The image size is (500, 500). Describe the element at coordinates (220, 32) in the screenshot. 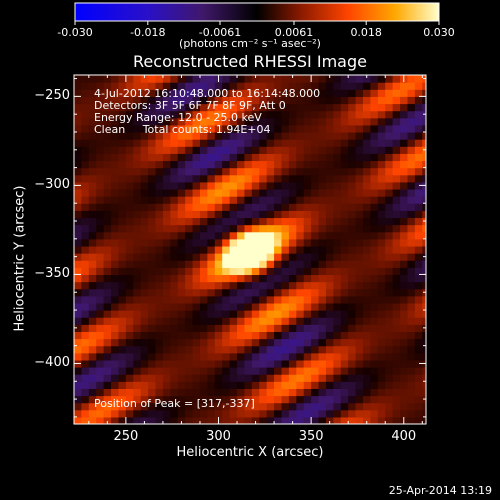

I see `colorbar-tick-label: -0.0061` at that location.